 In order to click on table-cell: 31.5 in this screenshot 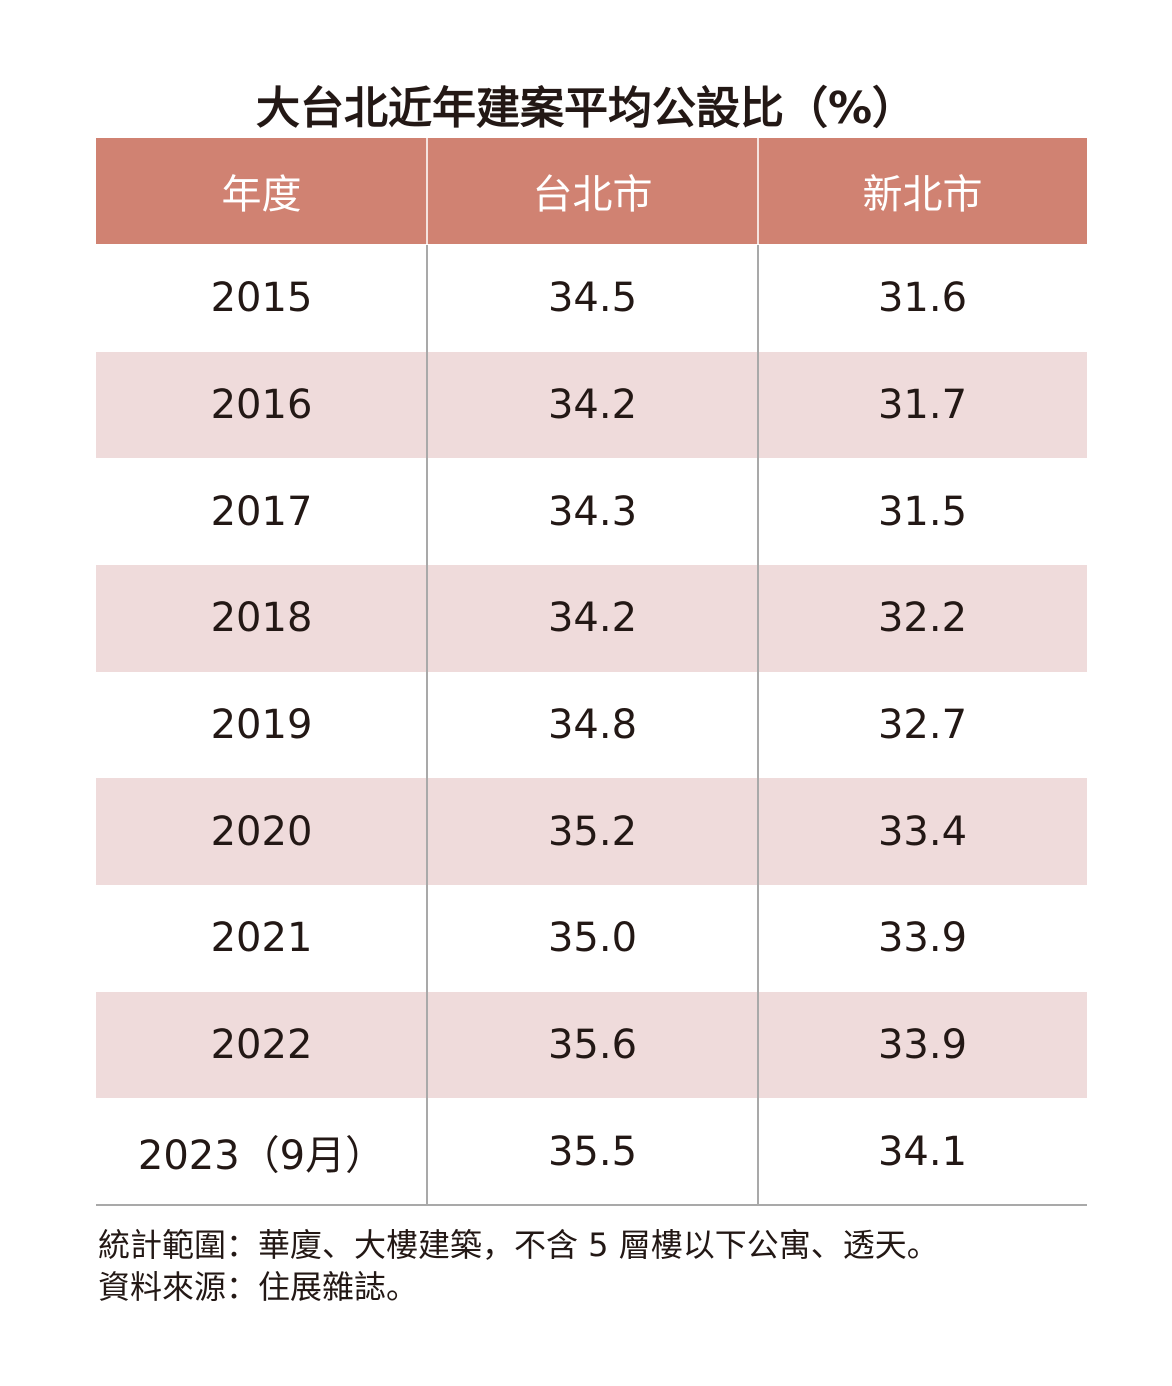, I will do `click(922, 511)`.